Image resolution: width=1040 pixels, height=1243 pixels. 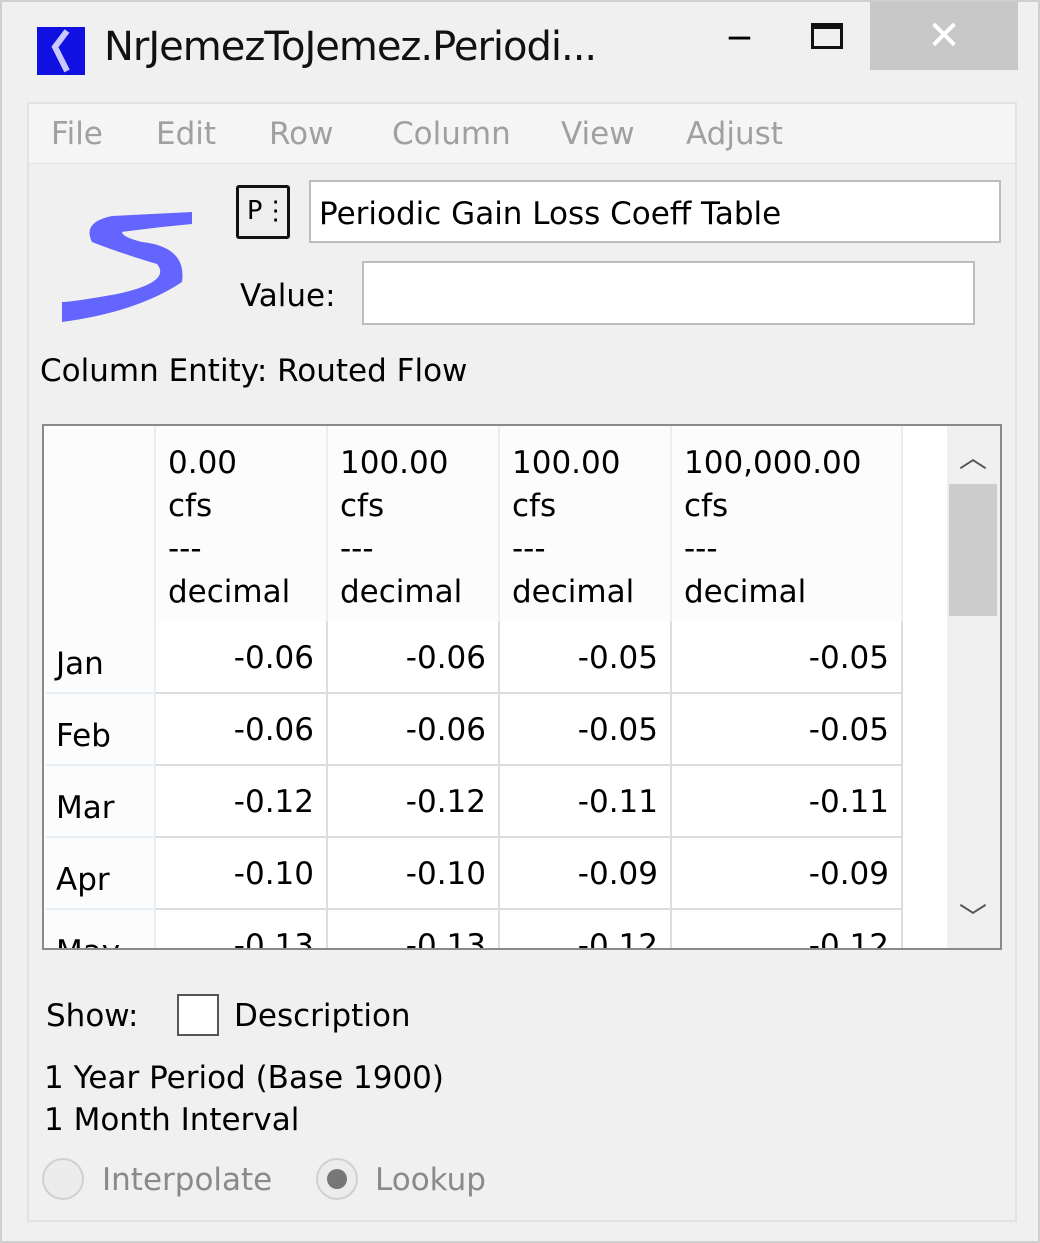 I want to click on column-header: 0.00 cfs --- decimal, so click(x=242, y=524).